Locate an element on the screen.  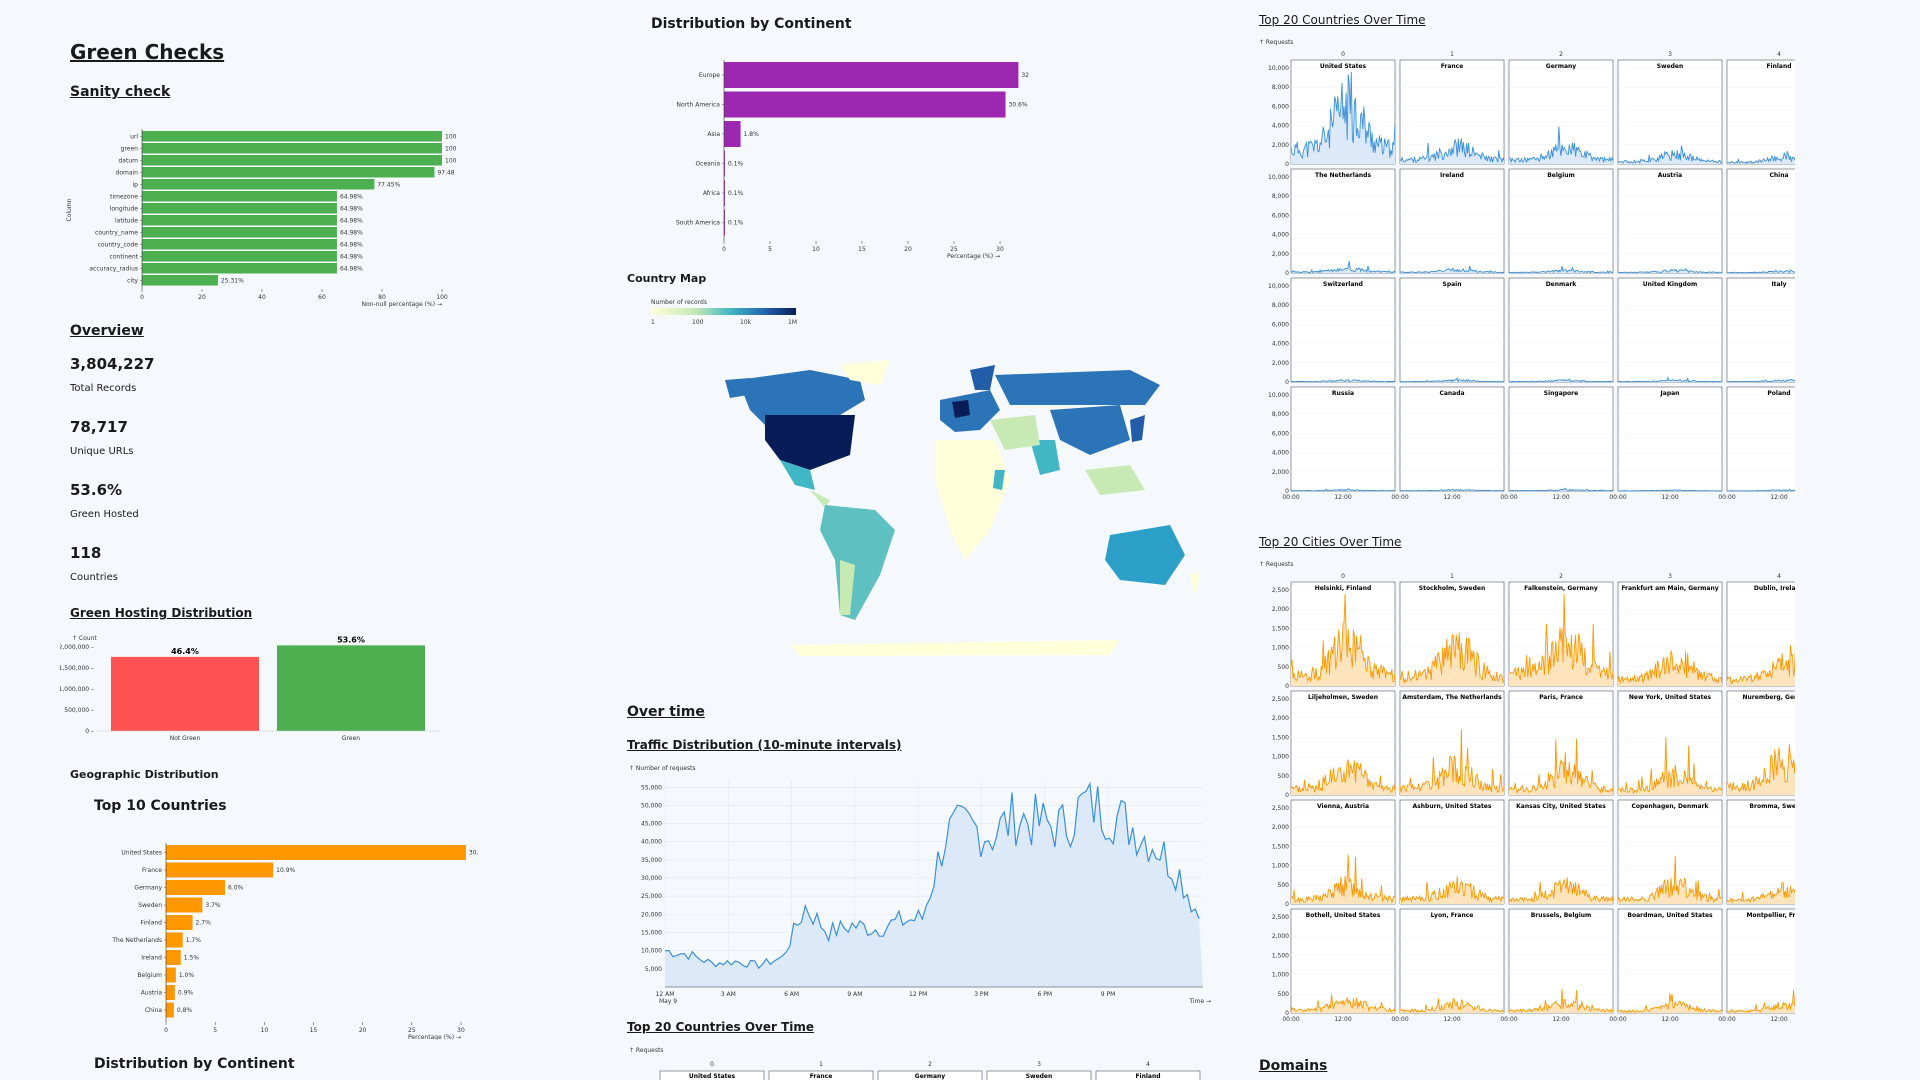
x-tick-label: 30 is located at coordinates (461, 1030).